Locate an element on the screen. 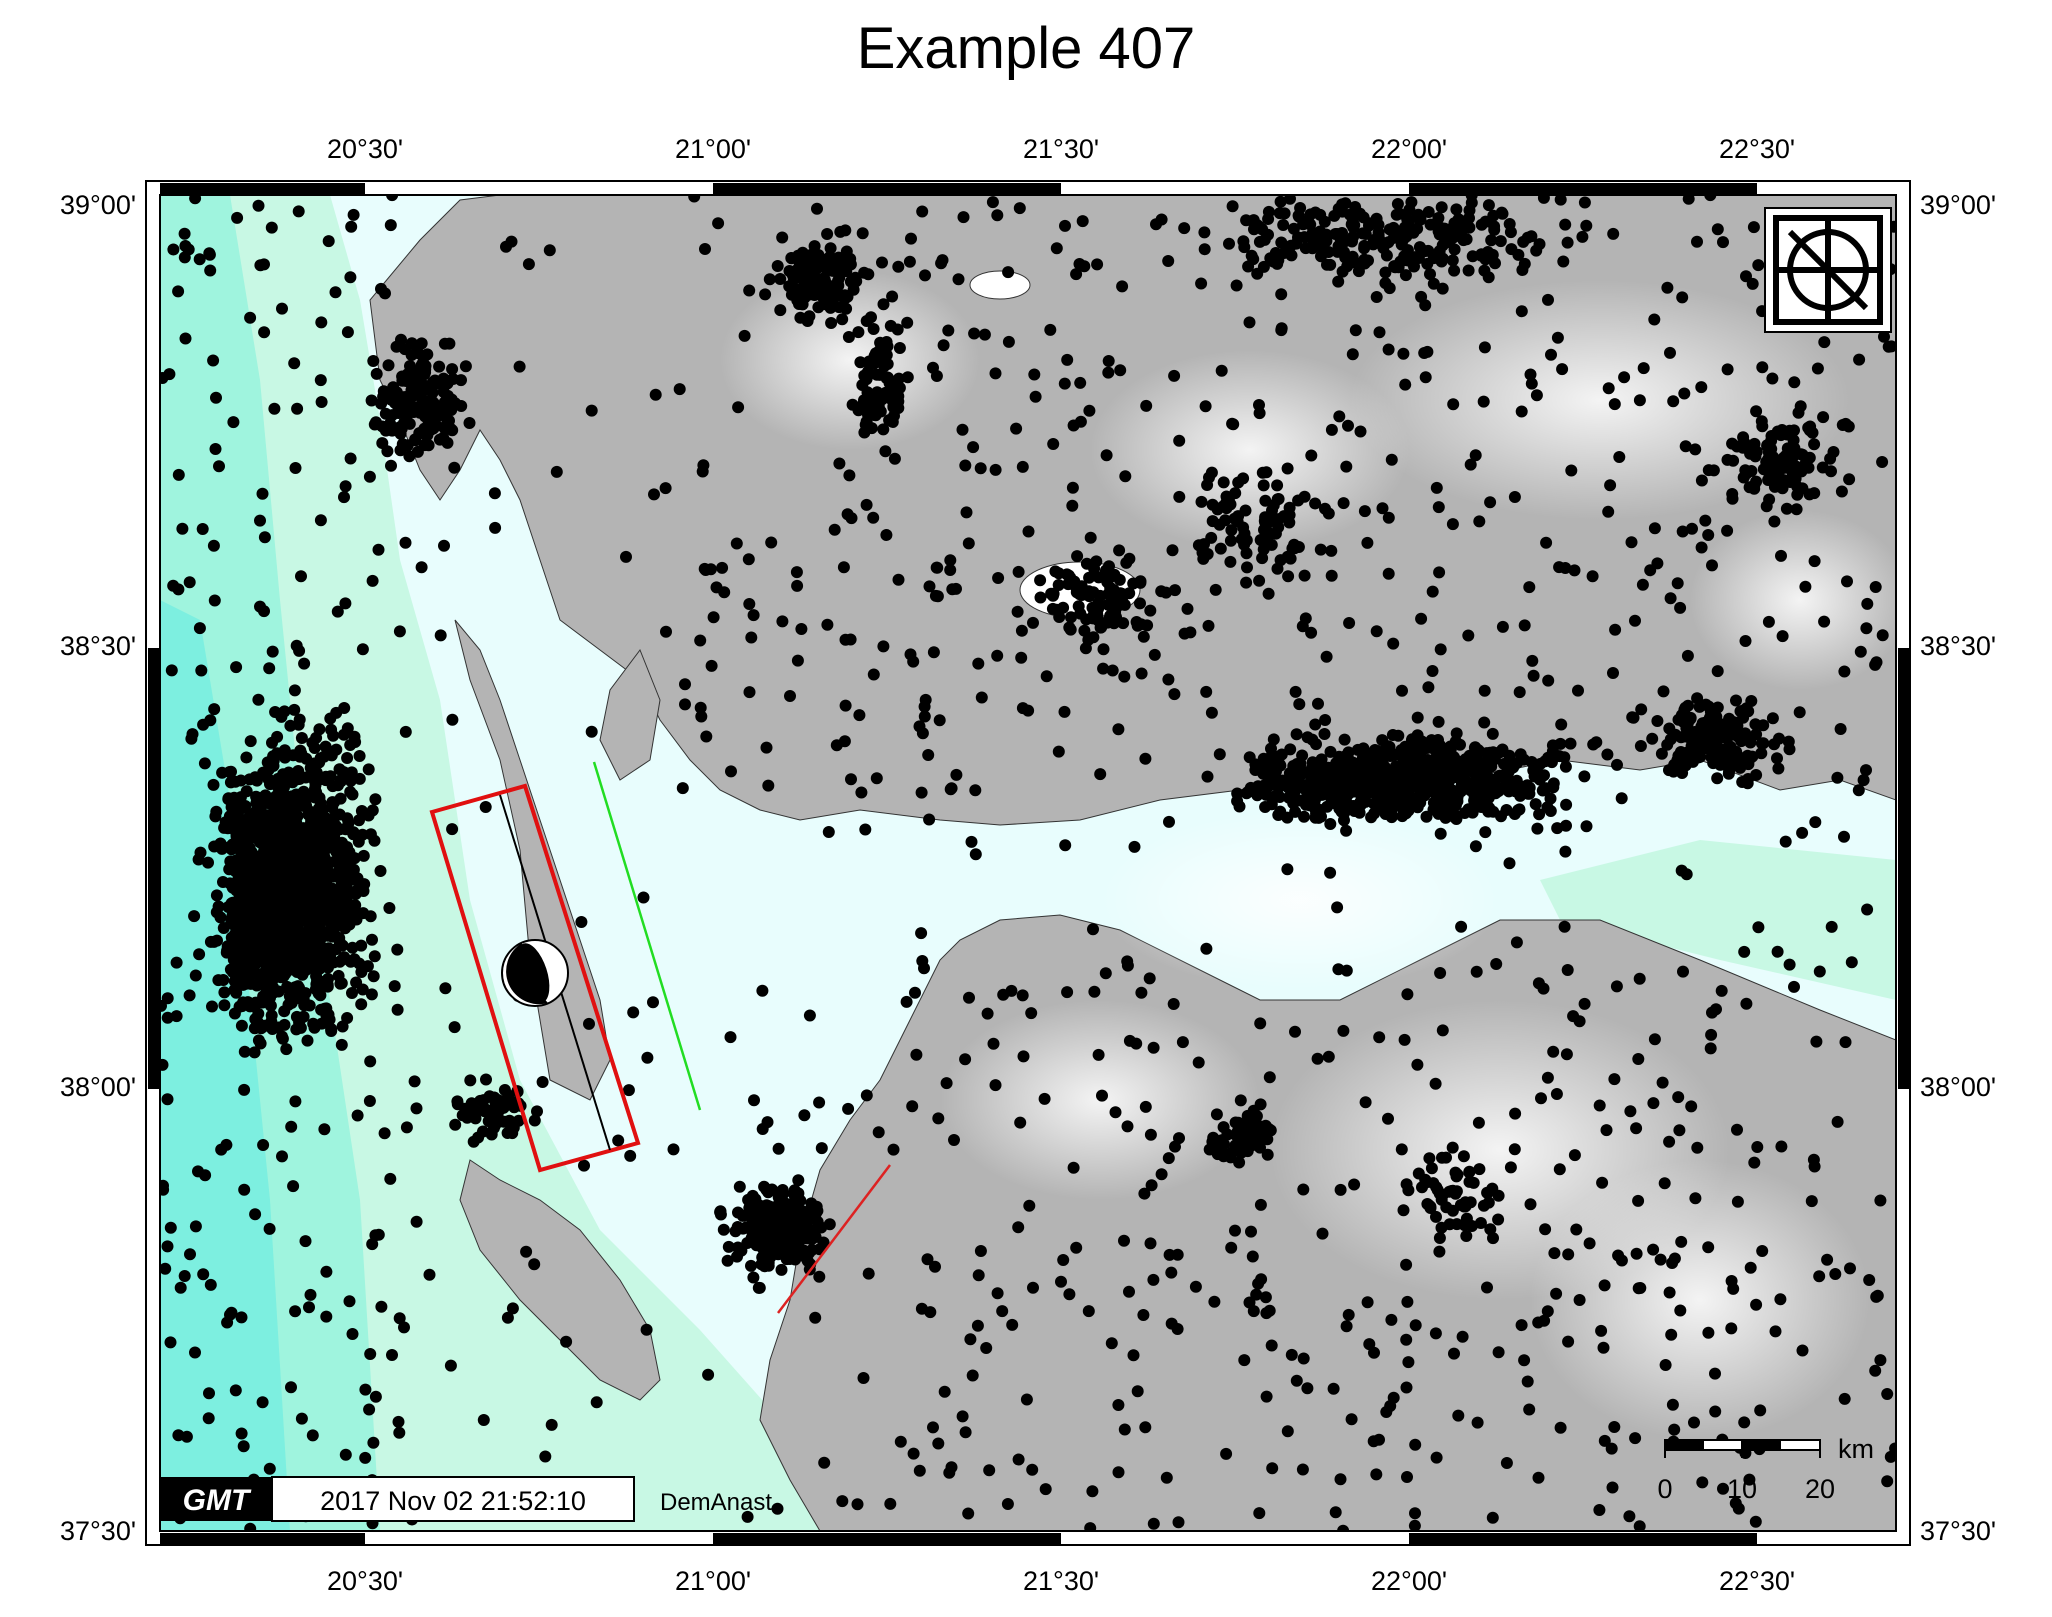 The image size is (2052, 1617). timestamp-text: 2017 Nov 02 21:52:10 is located at coordinates (453, 1501).